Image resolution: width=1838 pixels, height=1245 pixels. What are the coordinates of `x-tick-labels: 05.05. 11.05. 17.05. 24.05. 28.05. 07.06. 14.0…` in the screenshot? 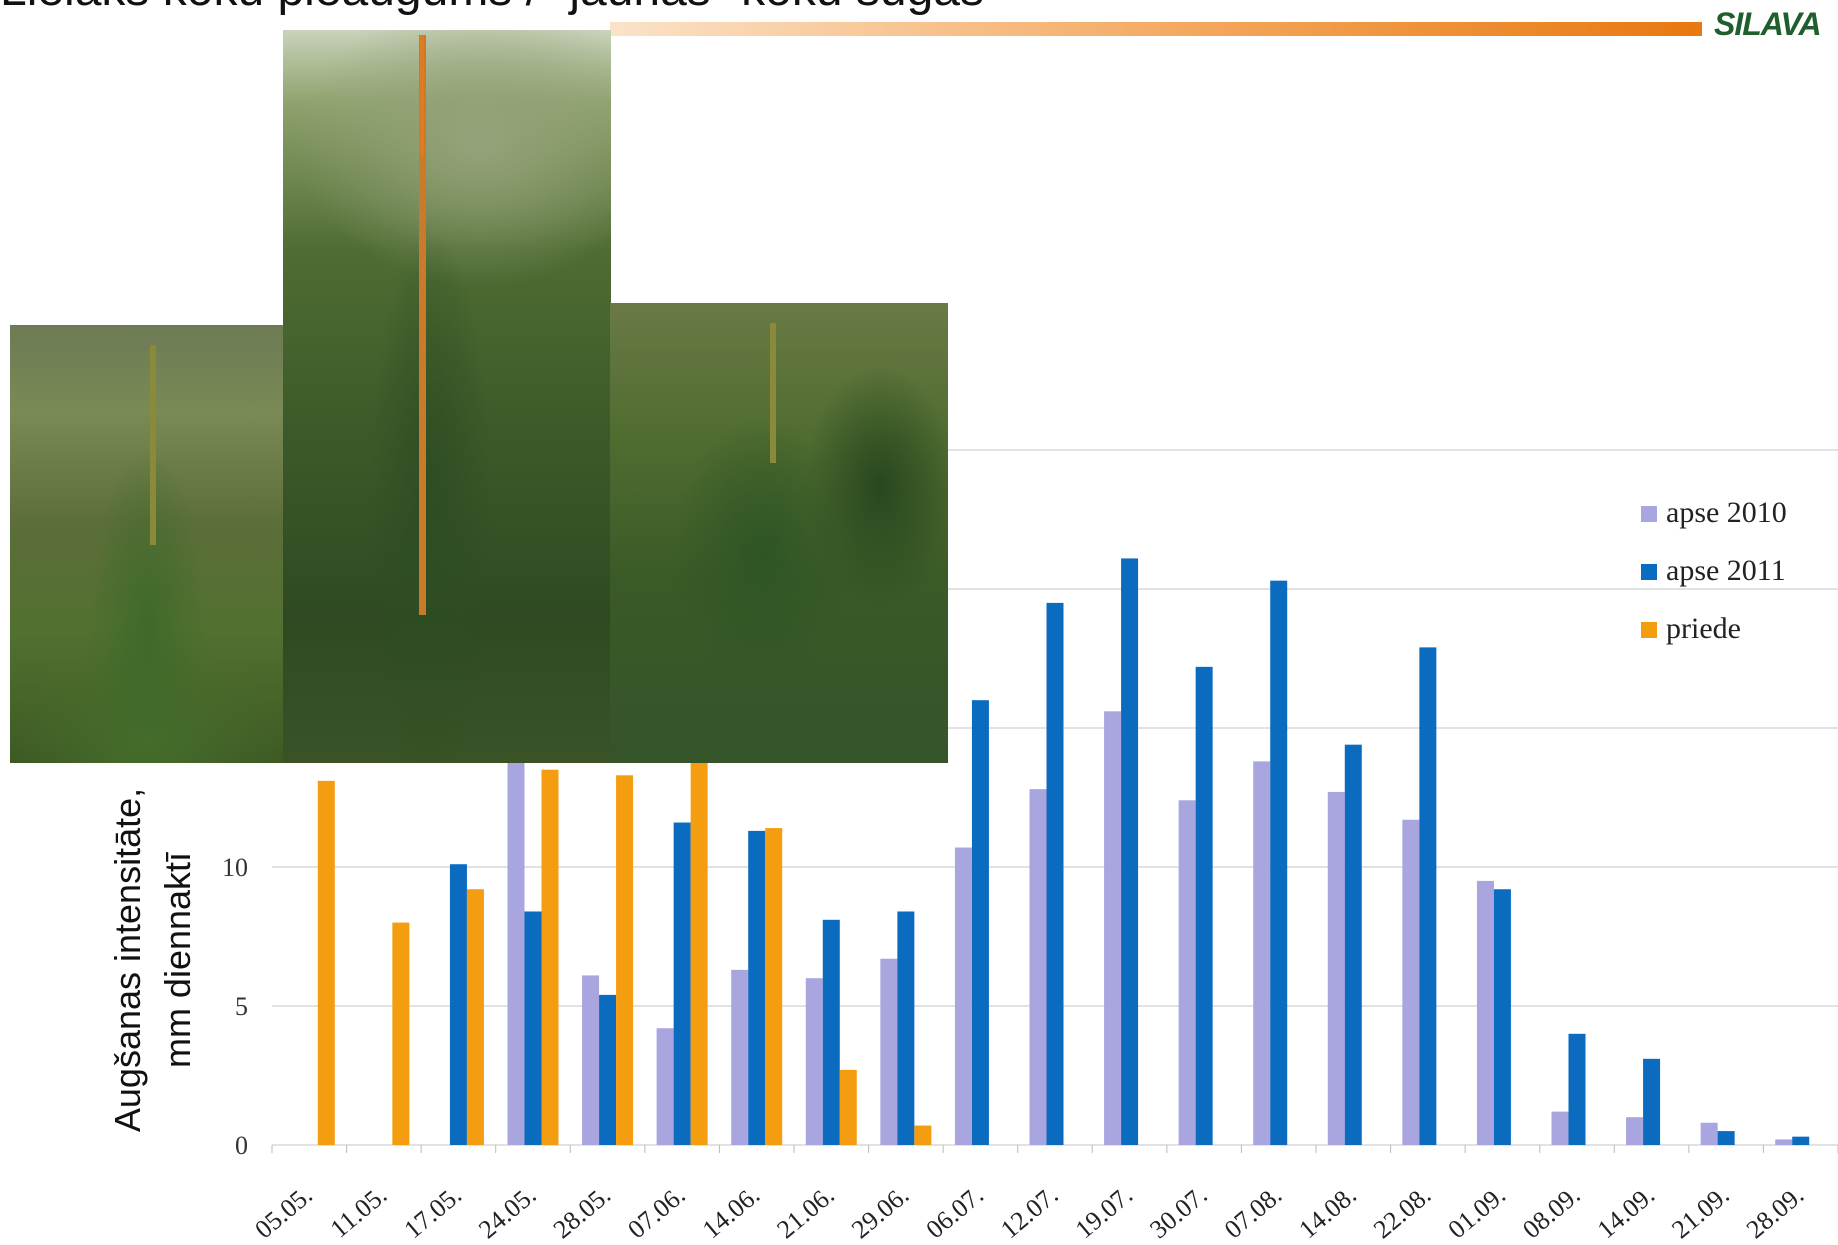 It's located at (1029, 1212).